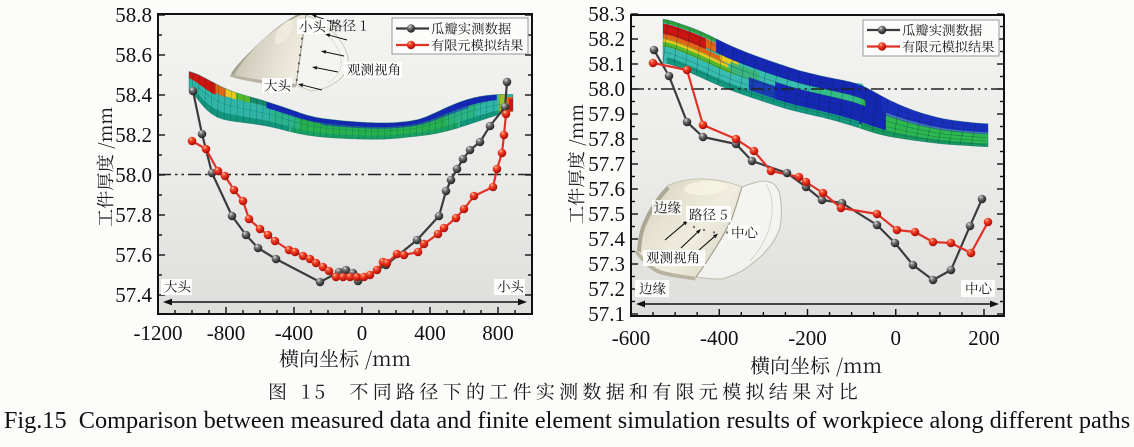 This screenshot has height=447, width=1134. What do you see at coordinates (498, 333) in the screenshot?
I see `svg-text: 800` at bounding box center [498, 333].